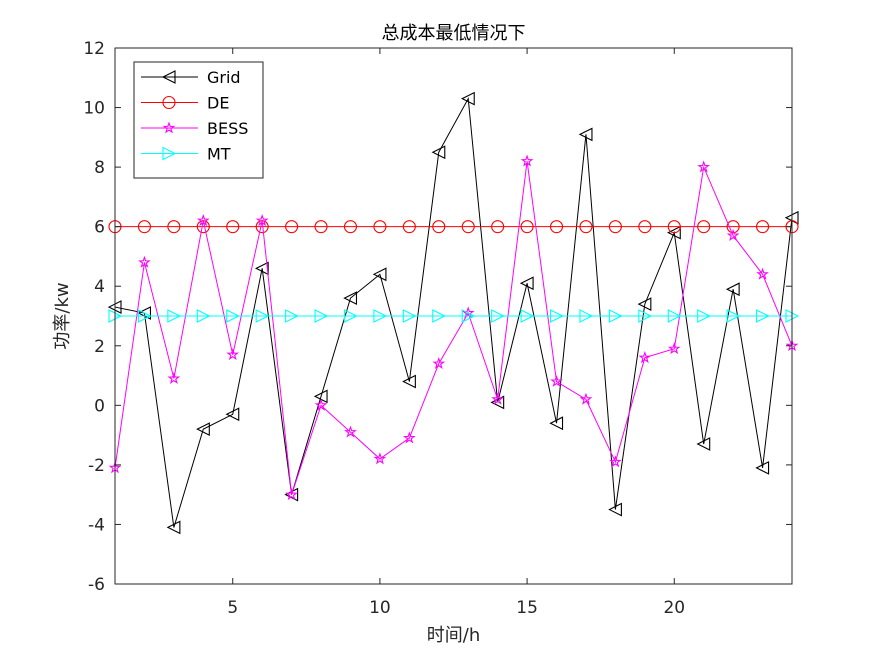  What do you see at coordinates (453, 635) in the screenshot?
I see `x-axis-label: 时间/h` at bounding box center [453, 635].